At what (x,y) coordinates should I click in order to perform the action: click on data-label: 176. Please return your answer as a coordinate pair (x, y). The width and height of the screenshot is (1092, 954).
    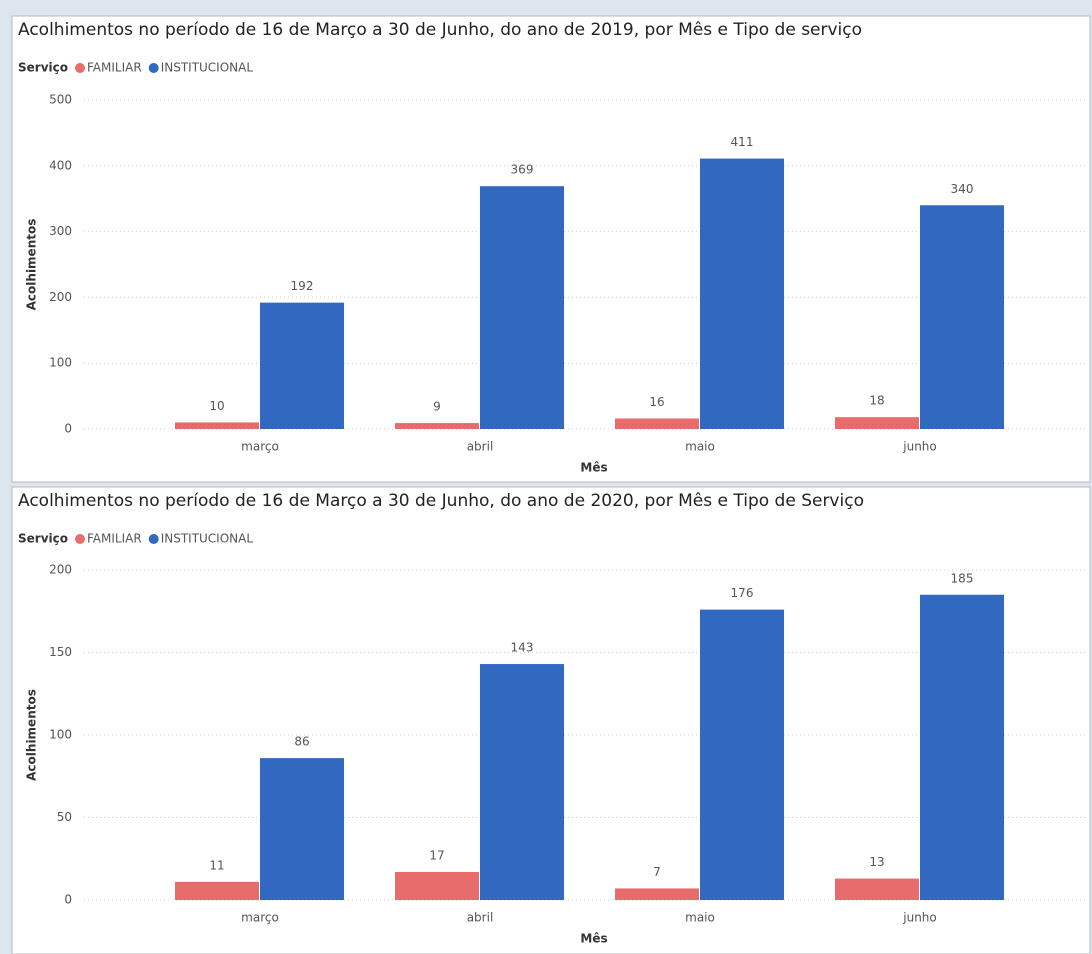
    Looking at the image, I should click on (742, 593).